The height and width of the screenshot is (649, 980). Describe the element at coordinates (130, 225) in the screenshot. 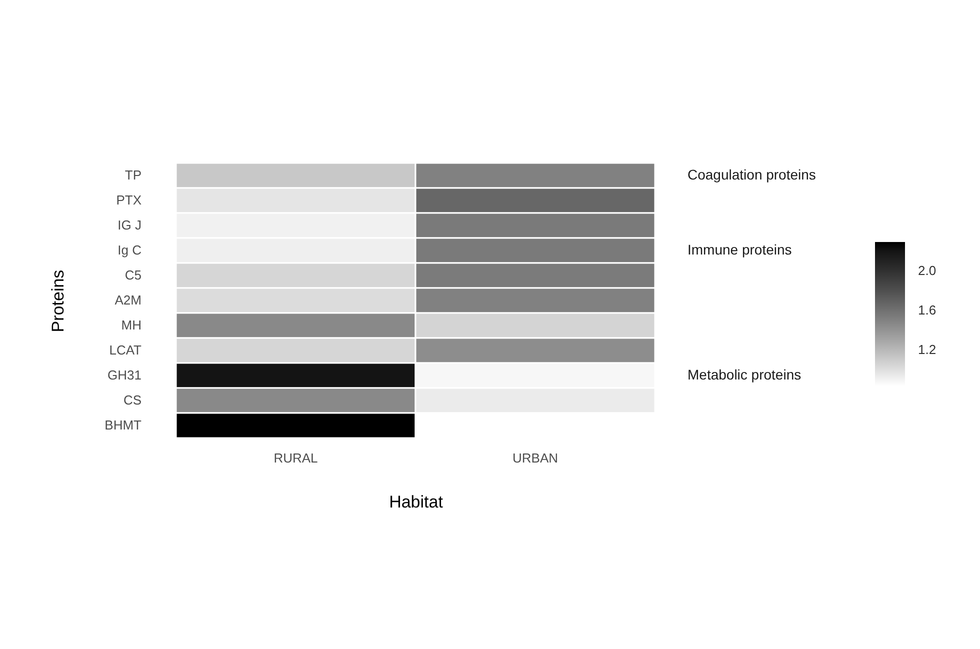

I see `y-tick-label: IG J` at that location.